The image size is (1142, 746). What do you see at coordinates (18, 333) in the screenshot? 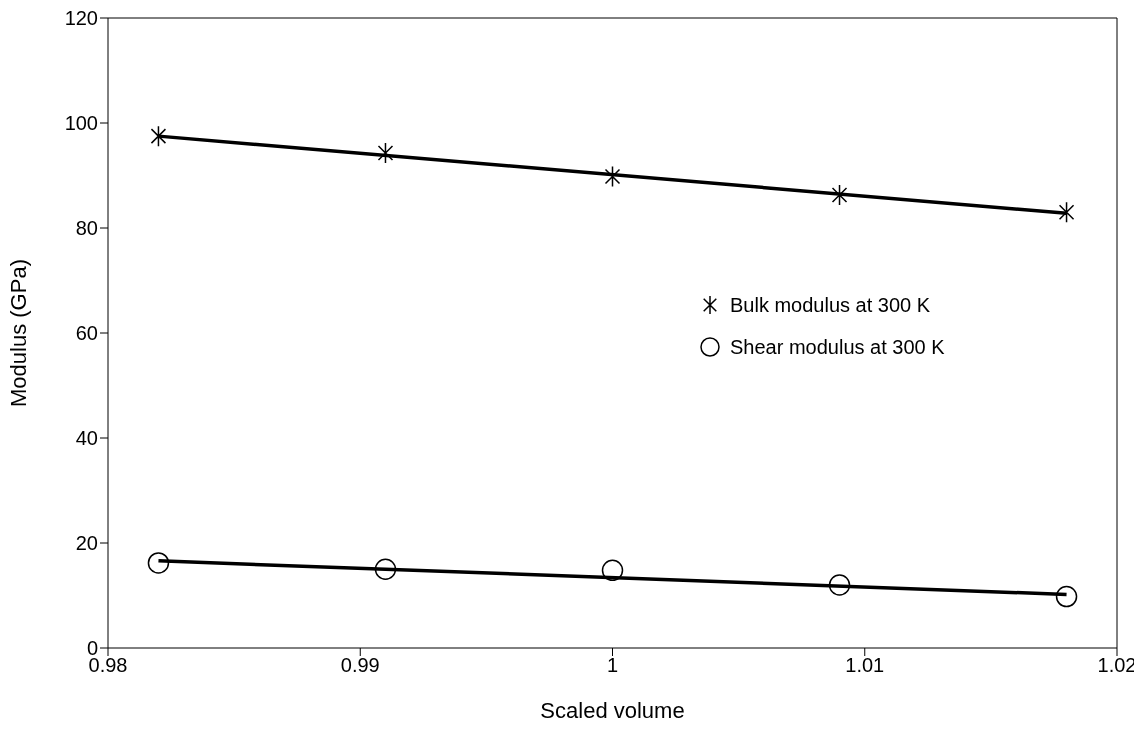
I see `y-axis-title: Modulus (GPa)` at bounding box center [18, 333].